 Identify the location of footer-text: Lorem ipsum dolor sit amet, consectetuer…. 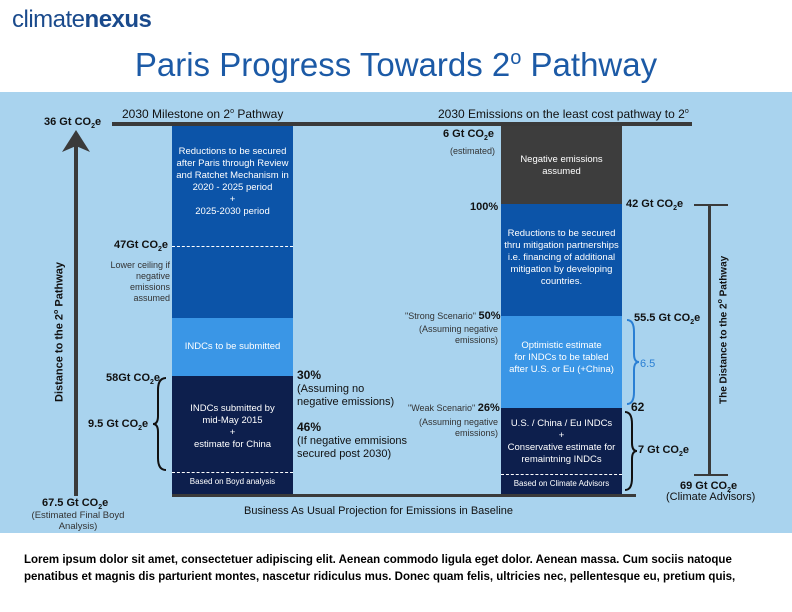
(380, 568).